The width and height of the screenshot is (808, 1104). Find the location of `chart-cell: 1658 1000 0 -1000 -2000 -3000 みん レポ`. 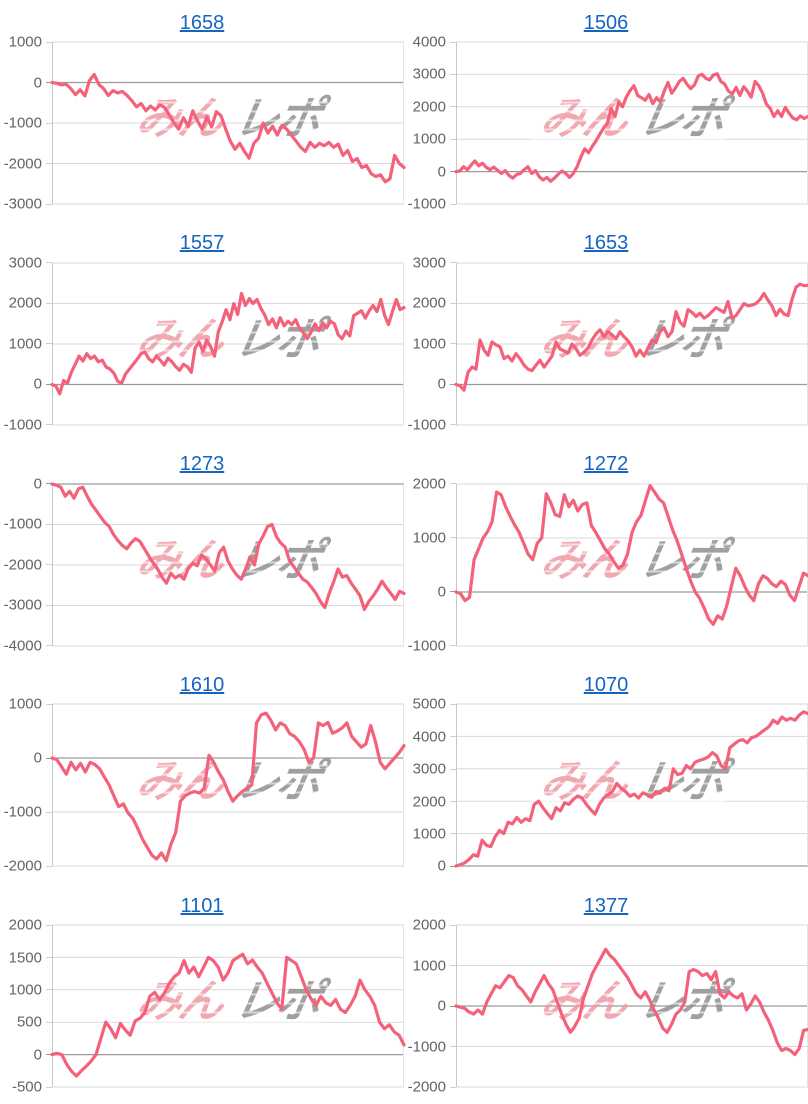

chart-cell: 1658 1000 0 -1000 -2000 -3000 みん レポ is located at coordinates (203, 110).